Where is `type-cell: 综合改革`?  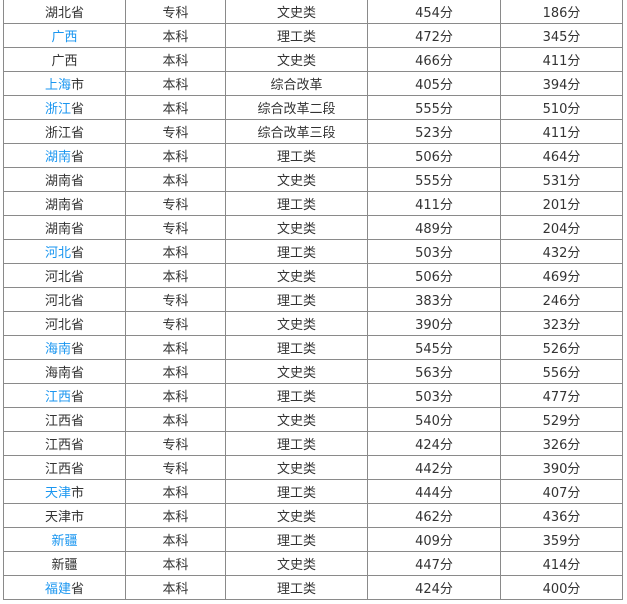 type-cell: 综合改革 is located at coordinates (296, 83).